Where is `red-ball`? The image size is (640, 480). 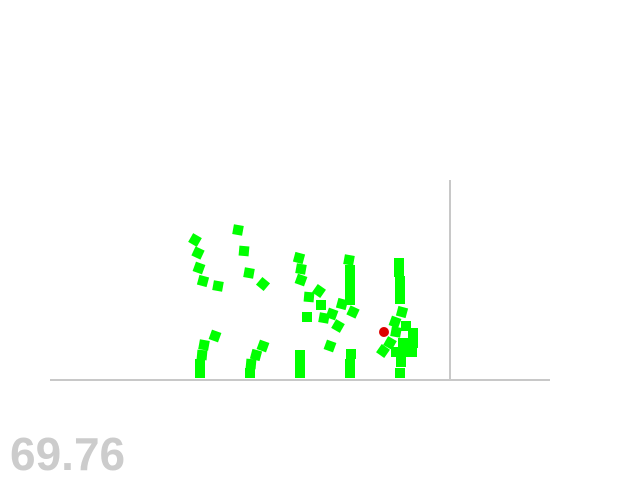
red-ball is located at coordinates (384, 332).